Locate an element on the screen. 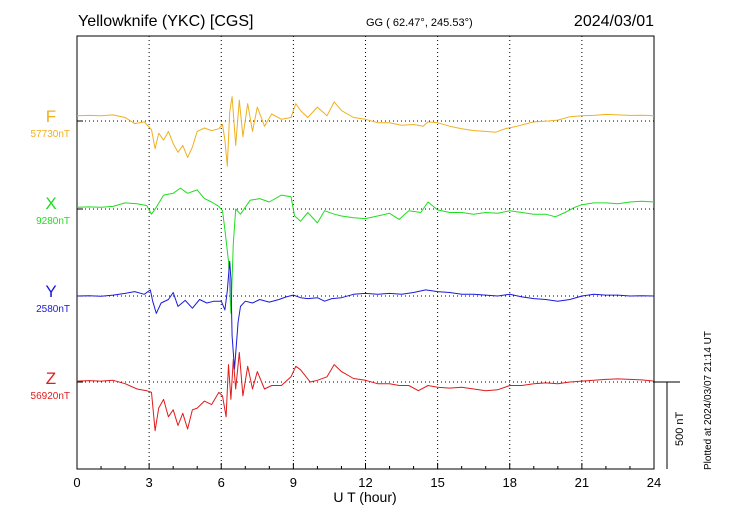 This screenshot has height=520, width=730. plotted-timestamp: Plotted at 2024/03/07 21:14 UT is located at coordinates (708, 400).